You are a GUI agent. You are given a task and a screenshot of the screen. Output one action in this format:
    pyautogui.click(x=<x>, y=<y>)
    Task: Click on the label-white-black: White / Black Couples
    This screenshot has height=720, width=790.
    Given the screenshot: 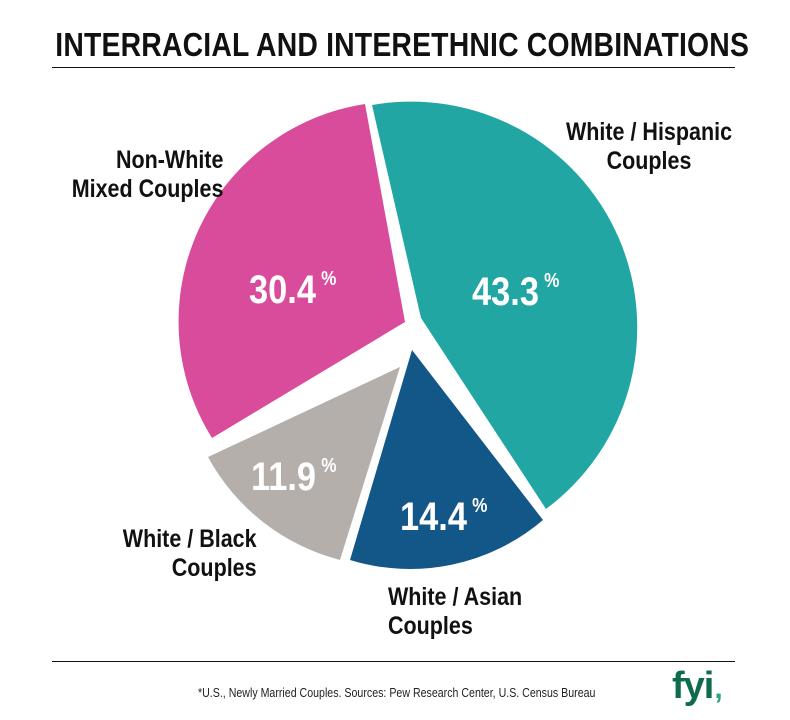 What is the action you would take?
    pyautogui.click(x=190, y=553)
    